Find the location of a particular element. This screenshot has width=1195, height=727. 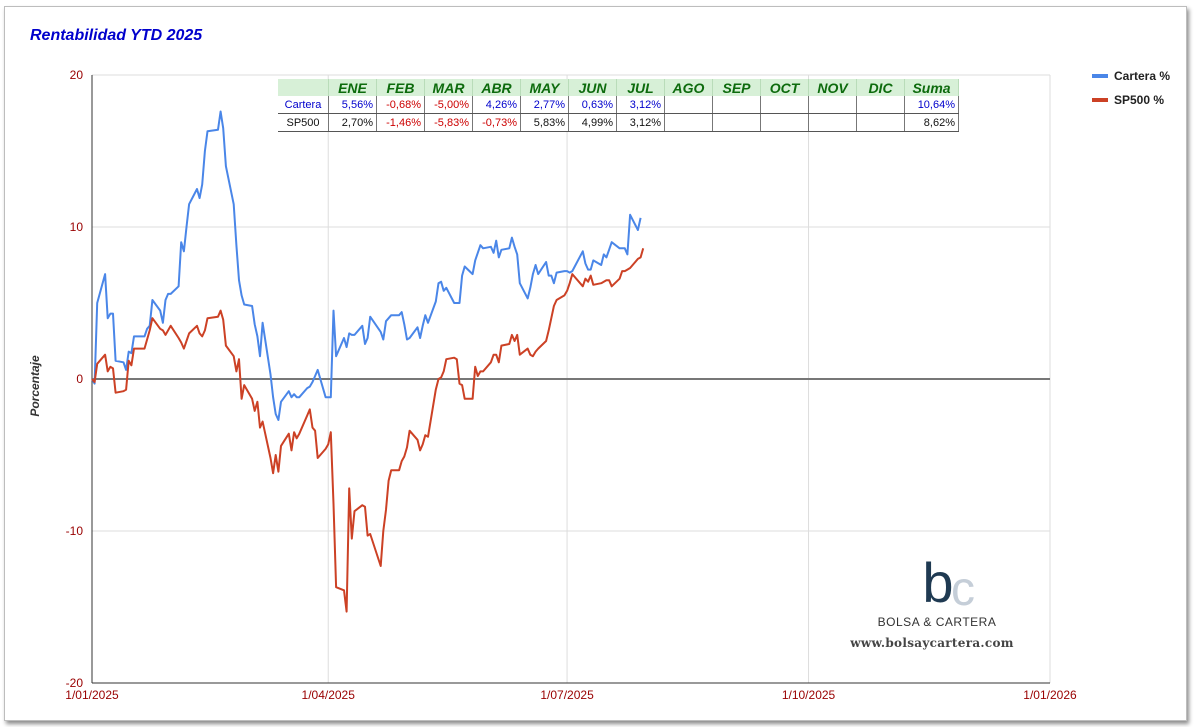

table-cell: -0,73% is located at coordinates (496, 122).